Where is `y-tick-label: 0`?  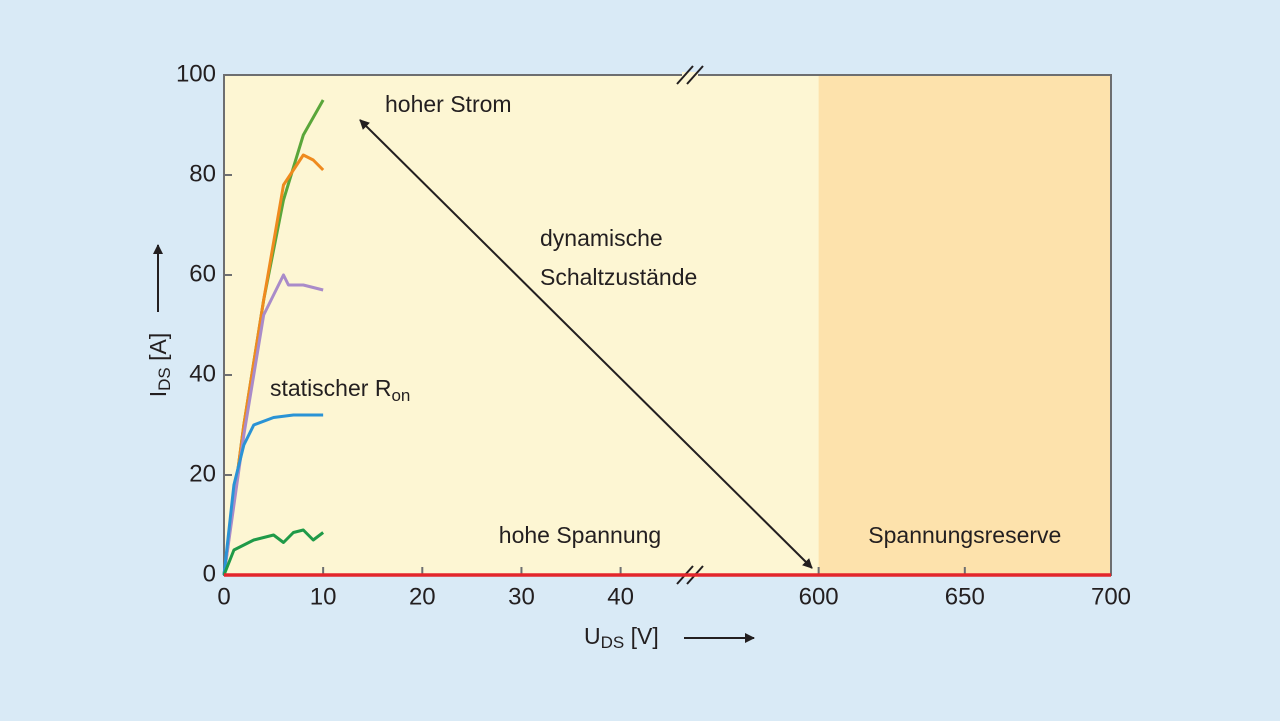 y-tick-label: 0 is located at coordinates (209, 573).